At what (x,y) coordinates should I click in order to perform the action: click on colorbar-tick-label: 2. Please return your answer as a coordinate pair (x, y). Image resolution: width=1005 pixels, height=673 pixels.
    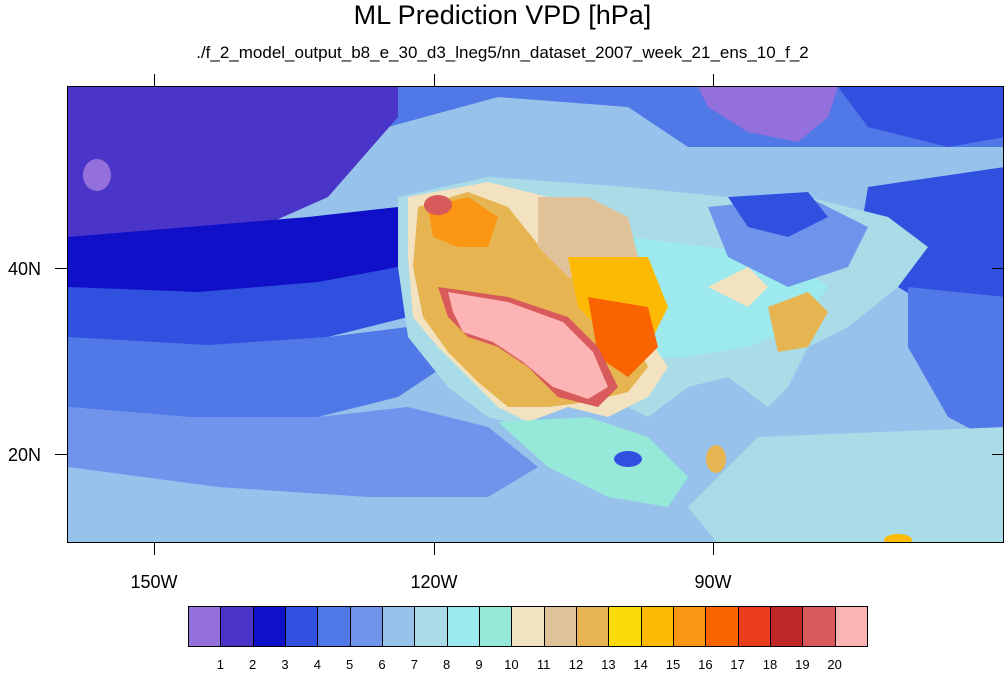
    Looking at the image, I should click on (253, 664).